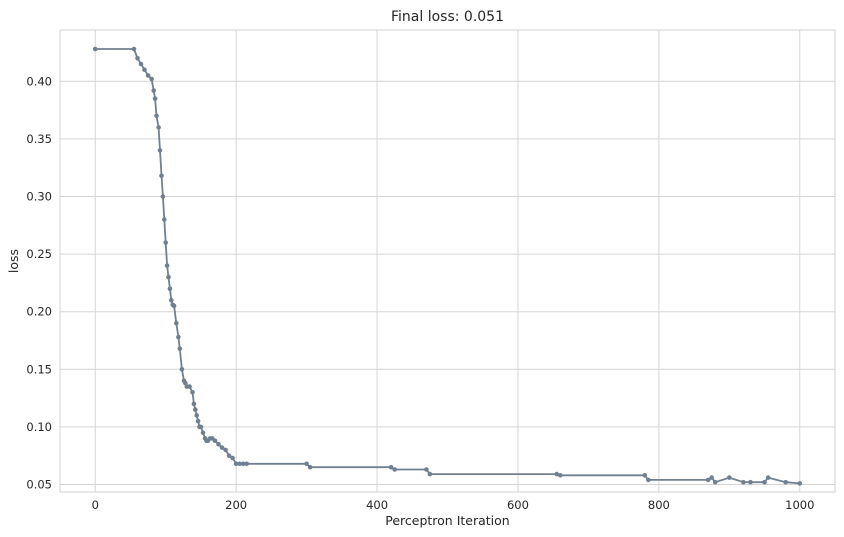 This screenshot has width=844, height=537. Describe the element at coordinates (447, 520) in the screenshot. I see `x-axis-title: Perceptron Iteration` at that location.